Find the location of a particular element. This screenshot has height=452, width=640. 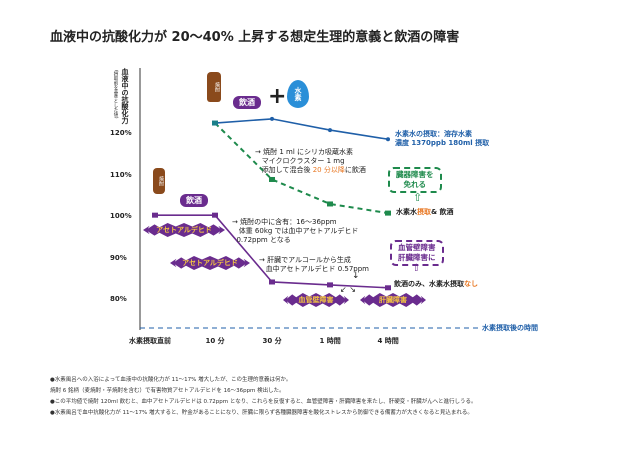

y-axis-sublabel: (摂取前を基準とした値) is located at coordinates (115, 94).